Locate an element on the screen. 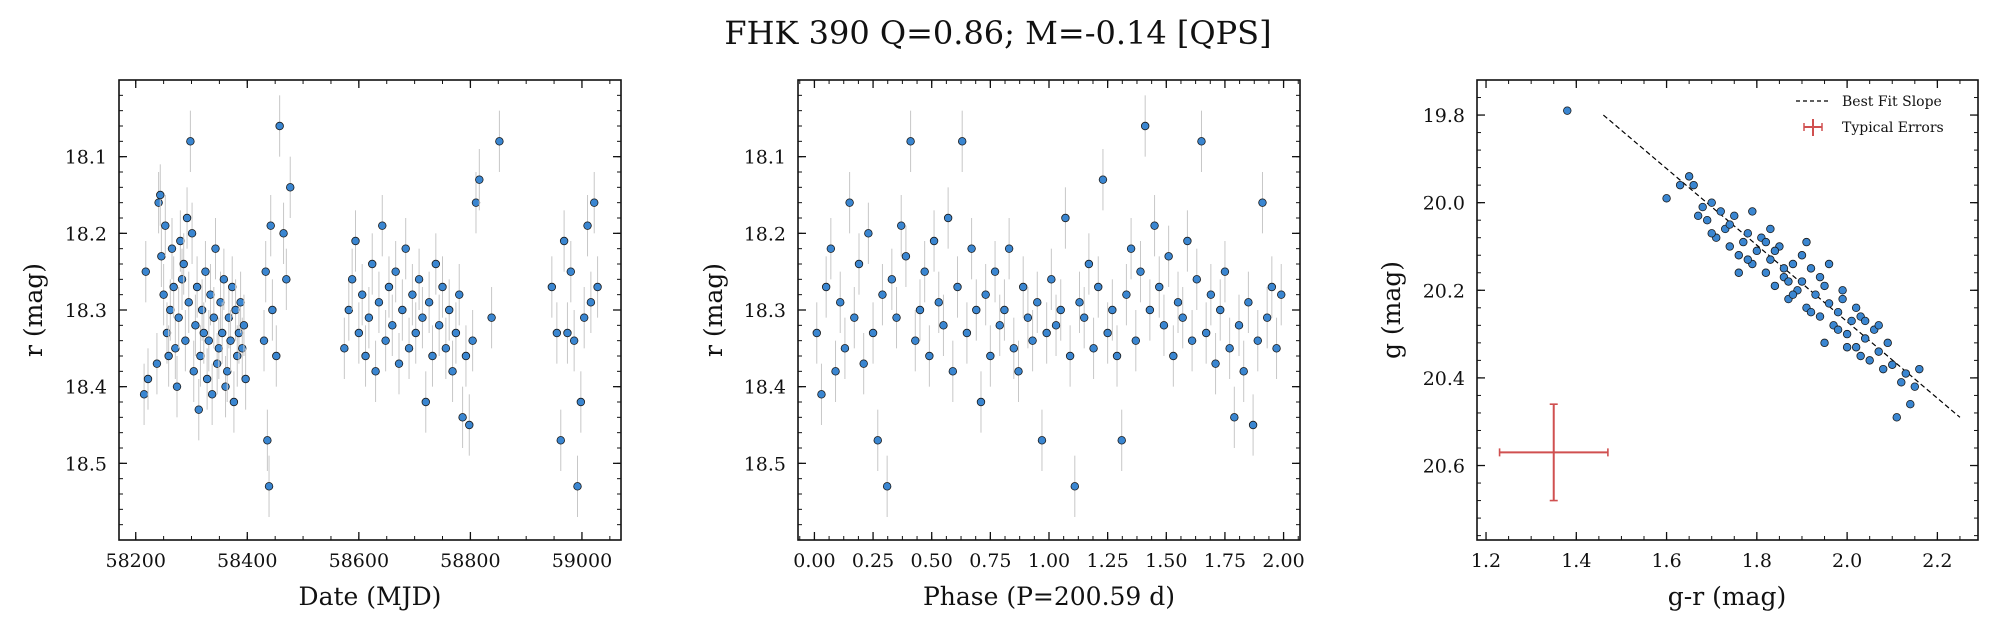 This screenshot has height=632, width=1997. figure-title: FHK 390 Q=0.86; M=-0.14 [QPS] is located at coordinates (997, 33).